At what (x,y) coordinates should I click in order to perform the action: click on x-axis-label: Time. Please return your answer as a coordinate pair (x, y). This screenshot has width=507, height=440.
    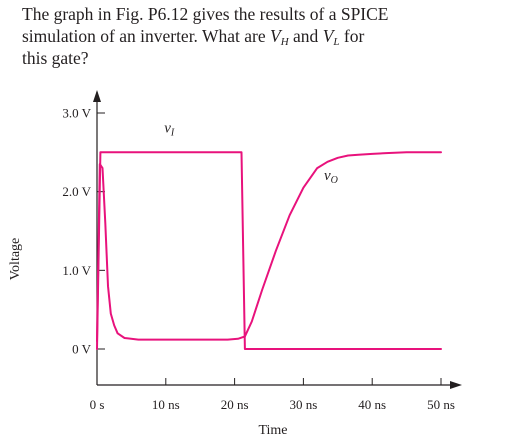
    Looking at the image, I should click on (272, 430).